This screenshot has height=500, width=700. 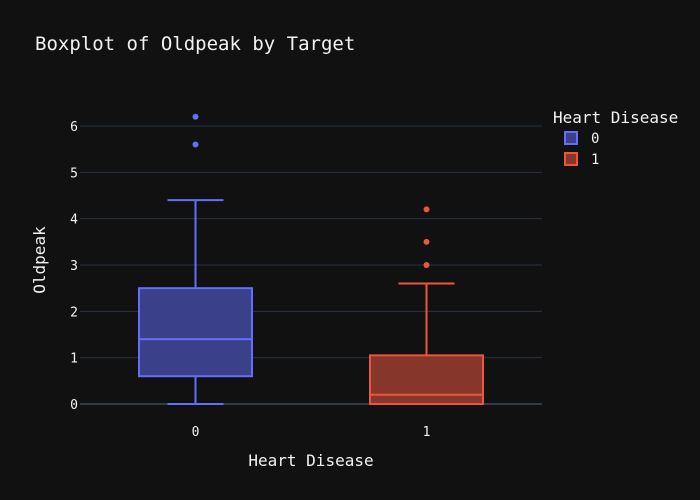 I want to click on x-tick-label: 1, so click(x=427, y=432).